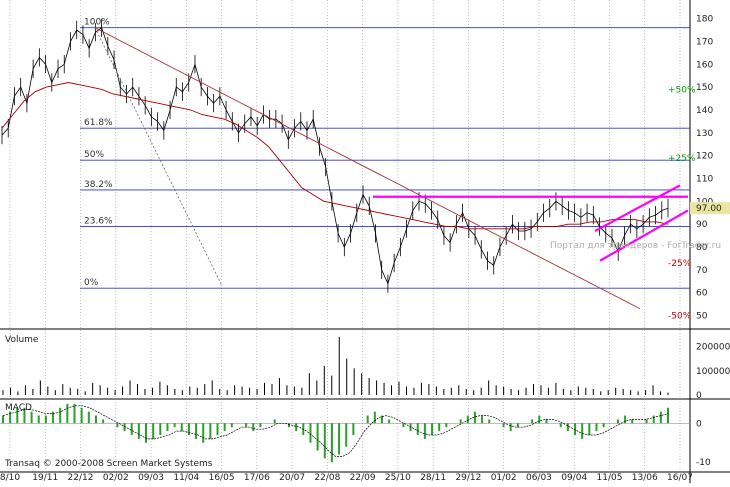  I want to click on x-tick-label: 16/07, so click(680, 478).